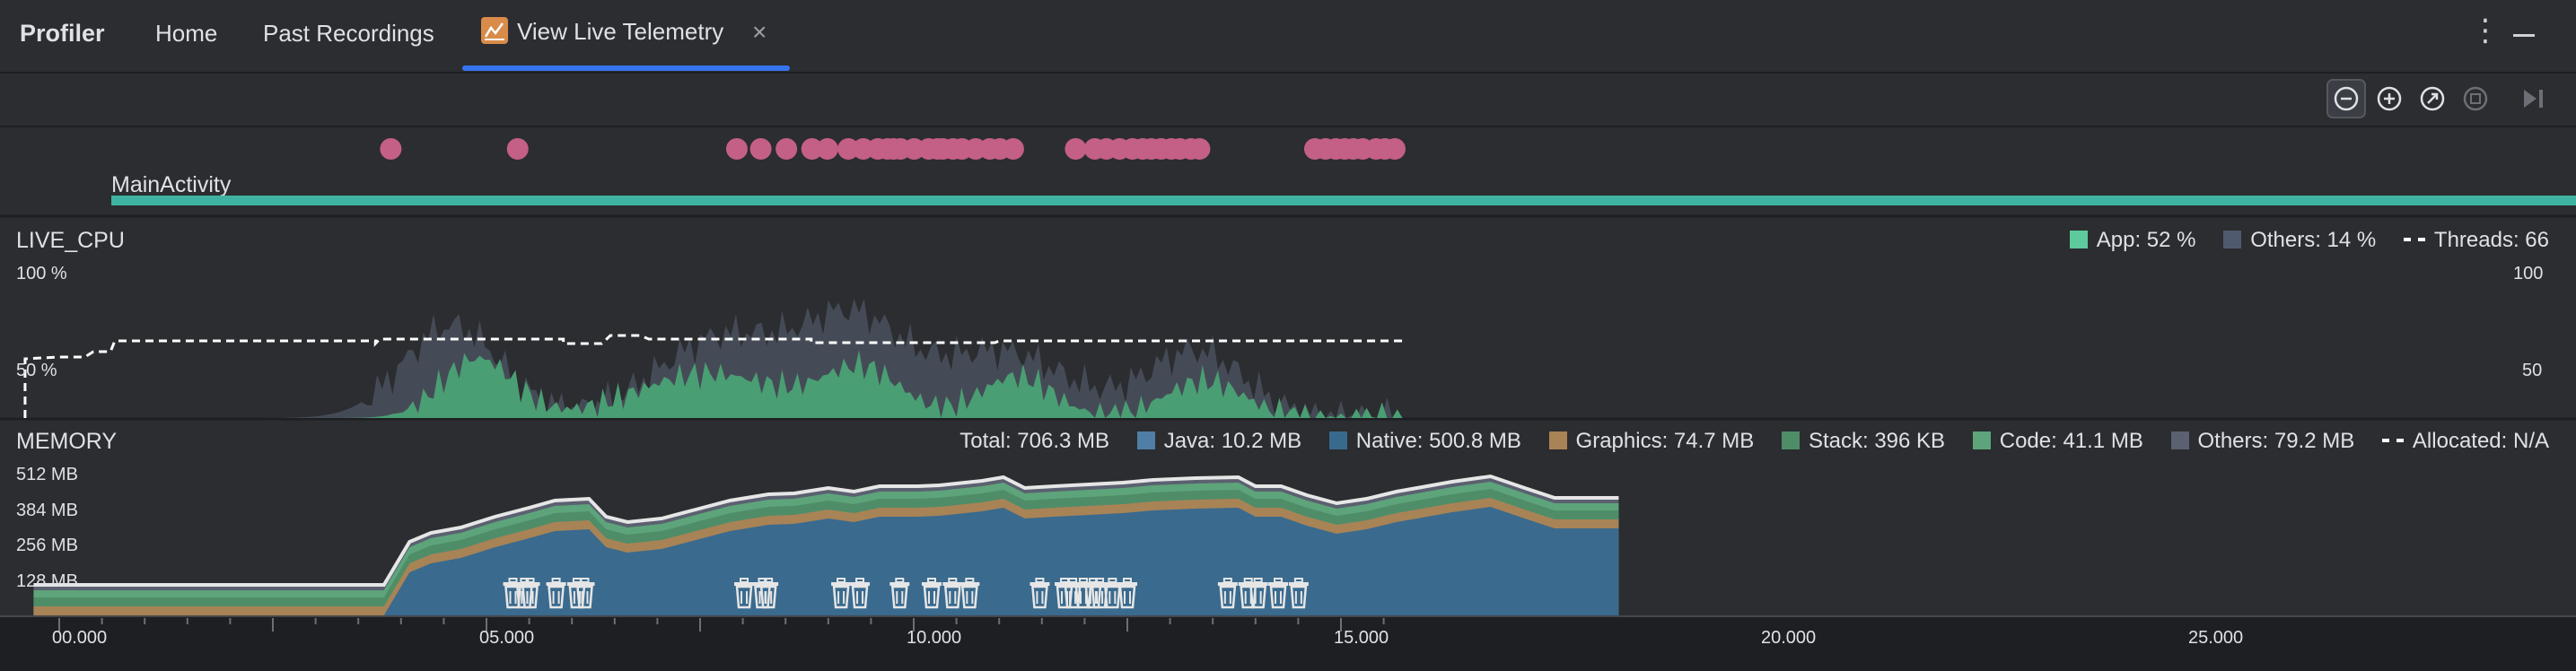 Image resolution: width=2576 pixels, height=671 pixels. I want to click on legend-java: Java: 10.2 MB, so click(1218, 441).